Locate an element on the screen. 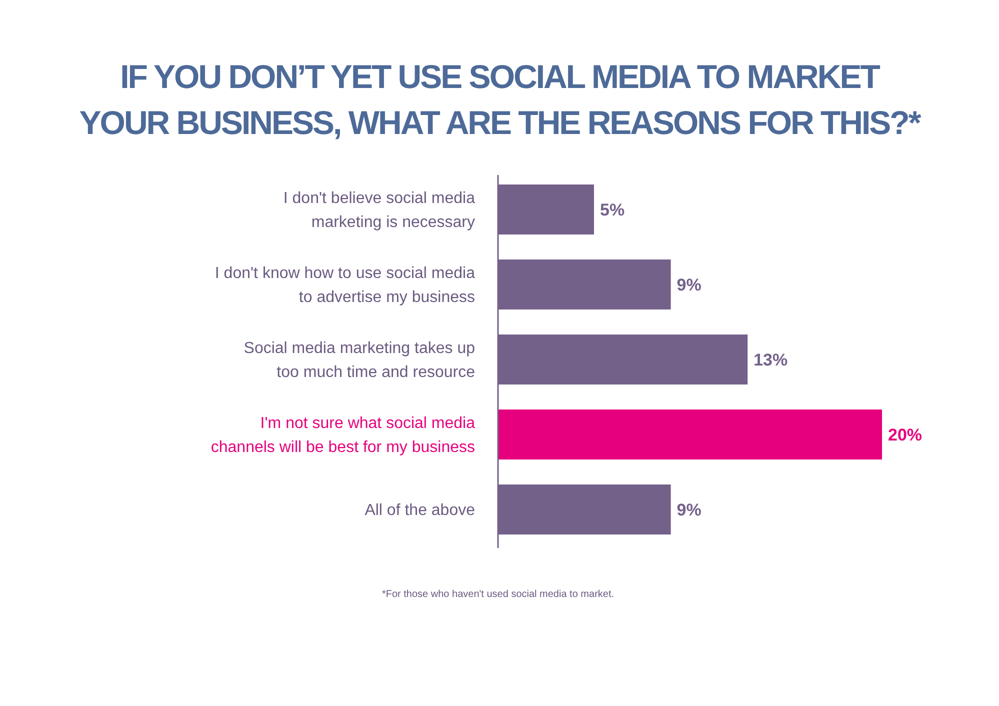 The image size is (999, 706). data-label: 20% is located at coordinates (905, 434).